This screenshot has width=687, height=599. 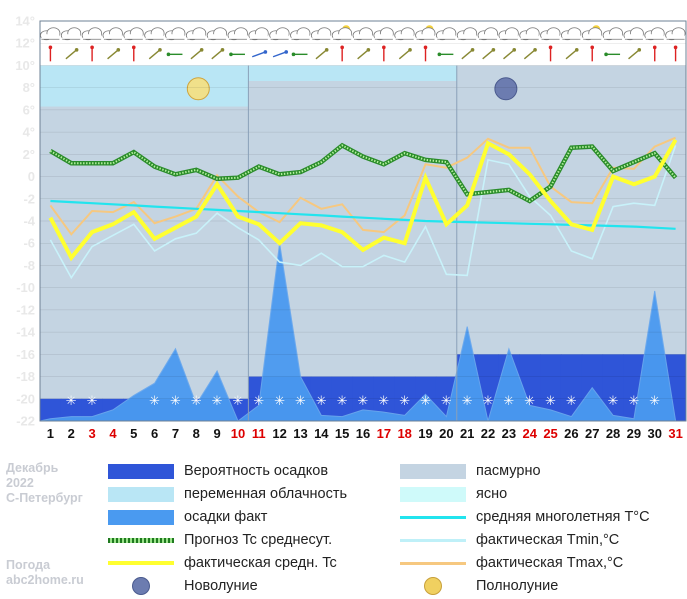 I want to click on site-link: abc2home.ru, so click(x=45, y=580).